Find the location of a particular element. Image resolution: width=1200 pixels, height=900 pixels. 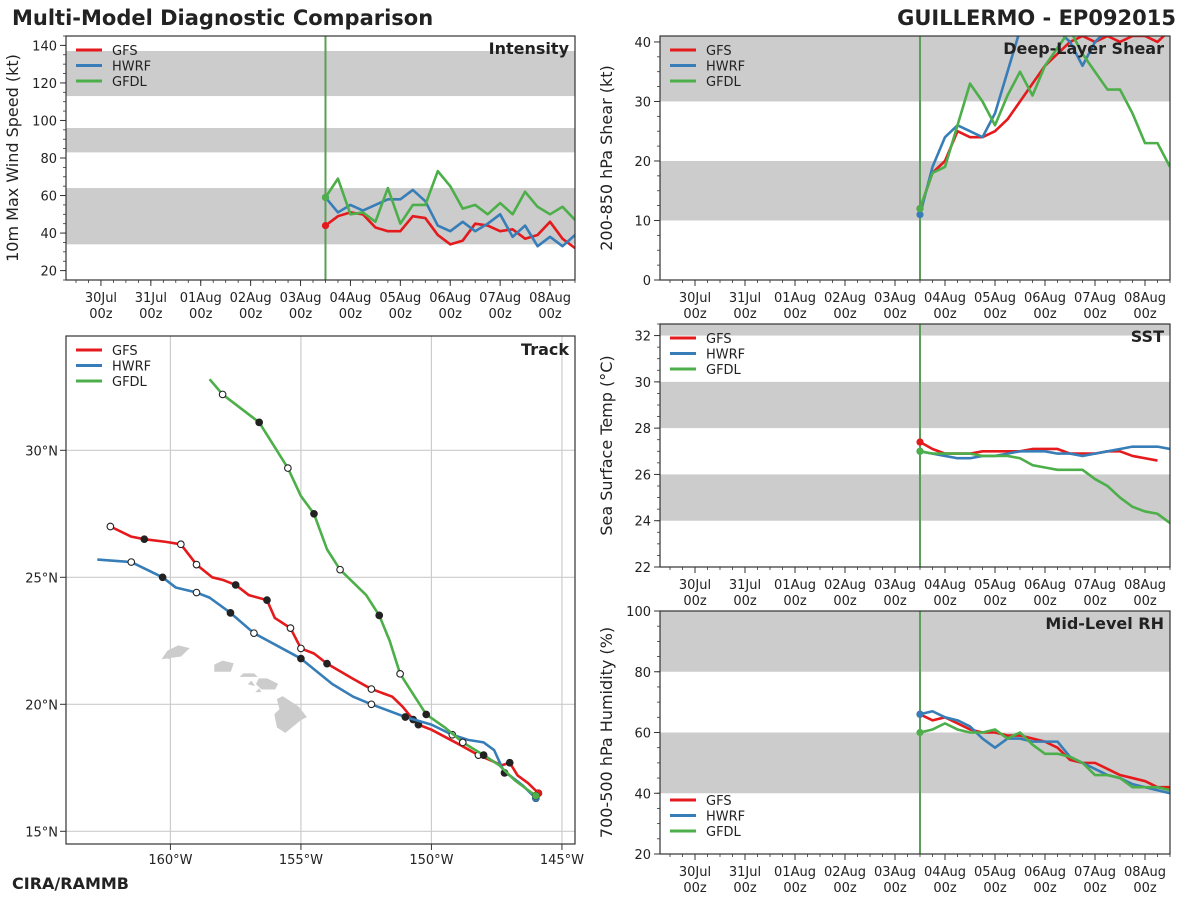

panel-title: Deep-Layer Shear is located at coordinates (1083, 48).